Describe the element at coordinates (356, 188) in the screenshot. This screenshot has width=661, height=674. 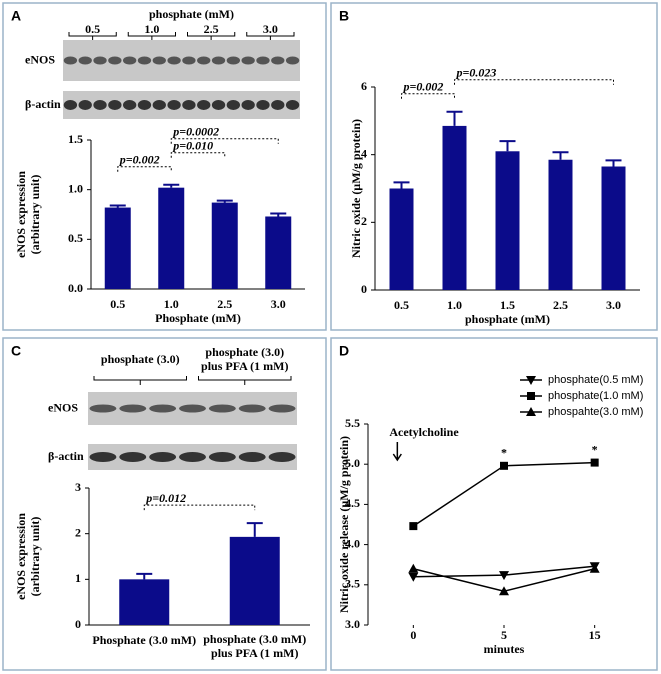
I see `y-axis-label: Nitric oxide (µM/g protein)` at that location.